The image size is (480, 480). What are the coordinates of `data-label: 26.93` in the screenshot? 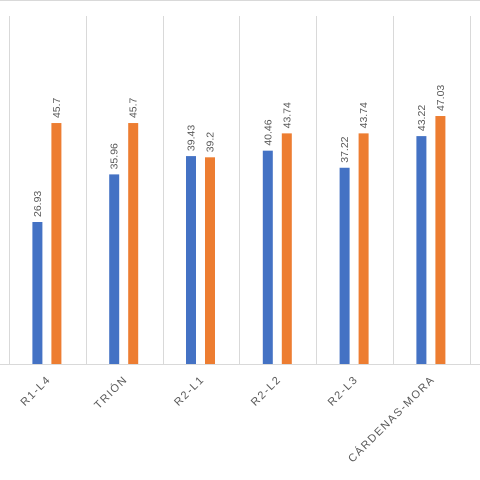 It's located at (38, 204).